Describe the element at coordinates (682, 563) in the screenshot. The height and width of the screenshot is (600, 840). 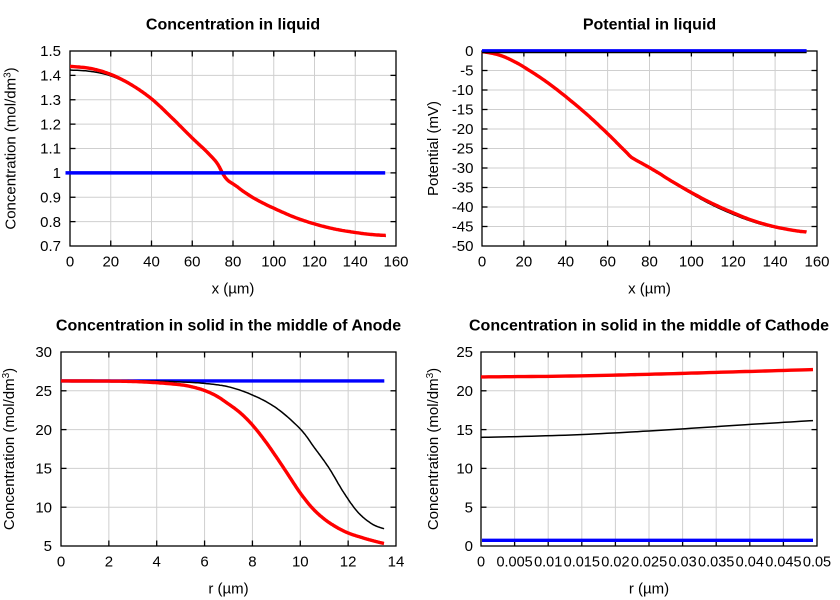
I see `svg-text: 0.03` at that location.